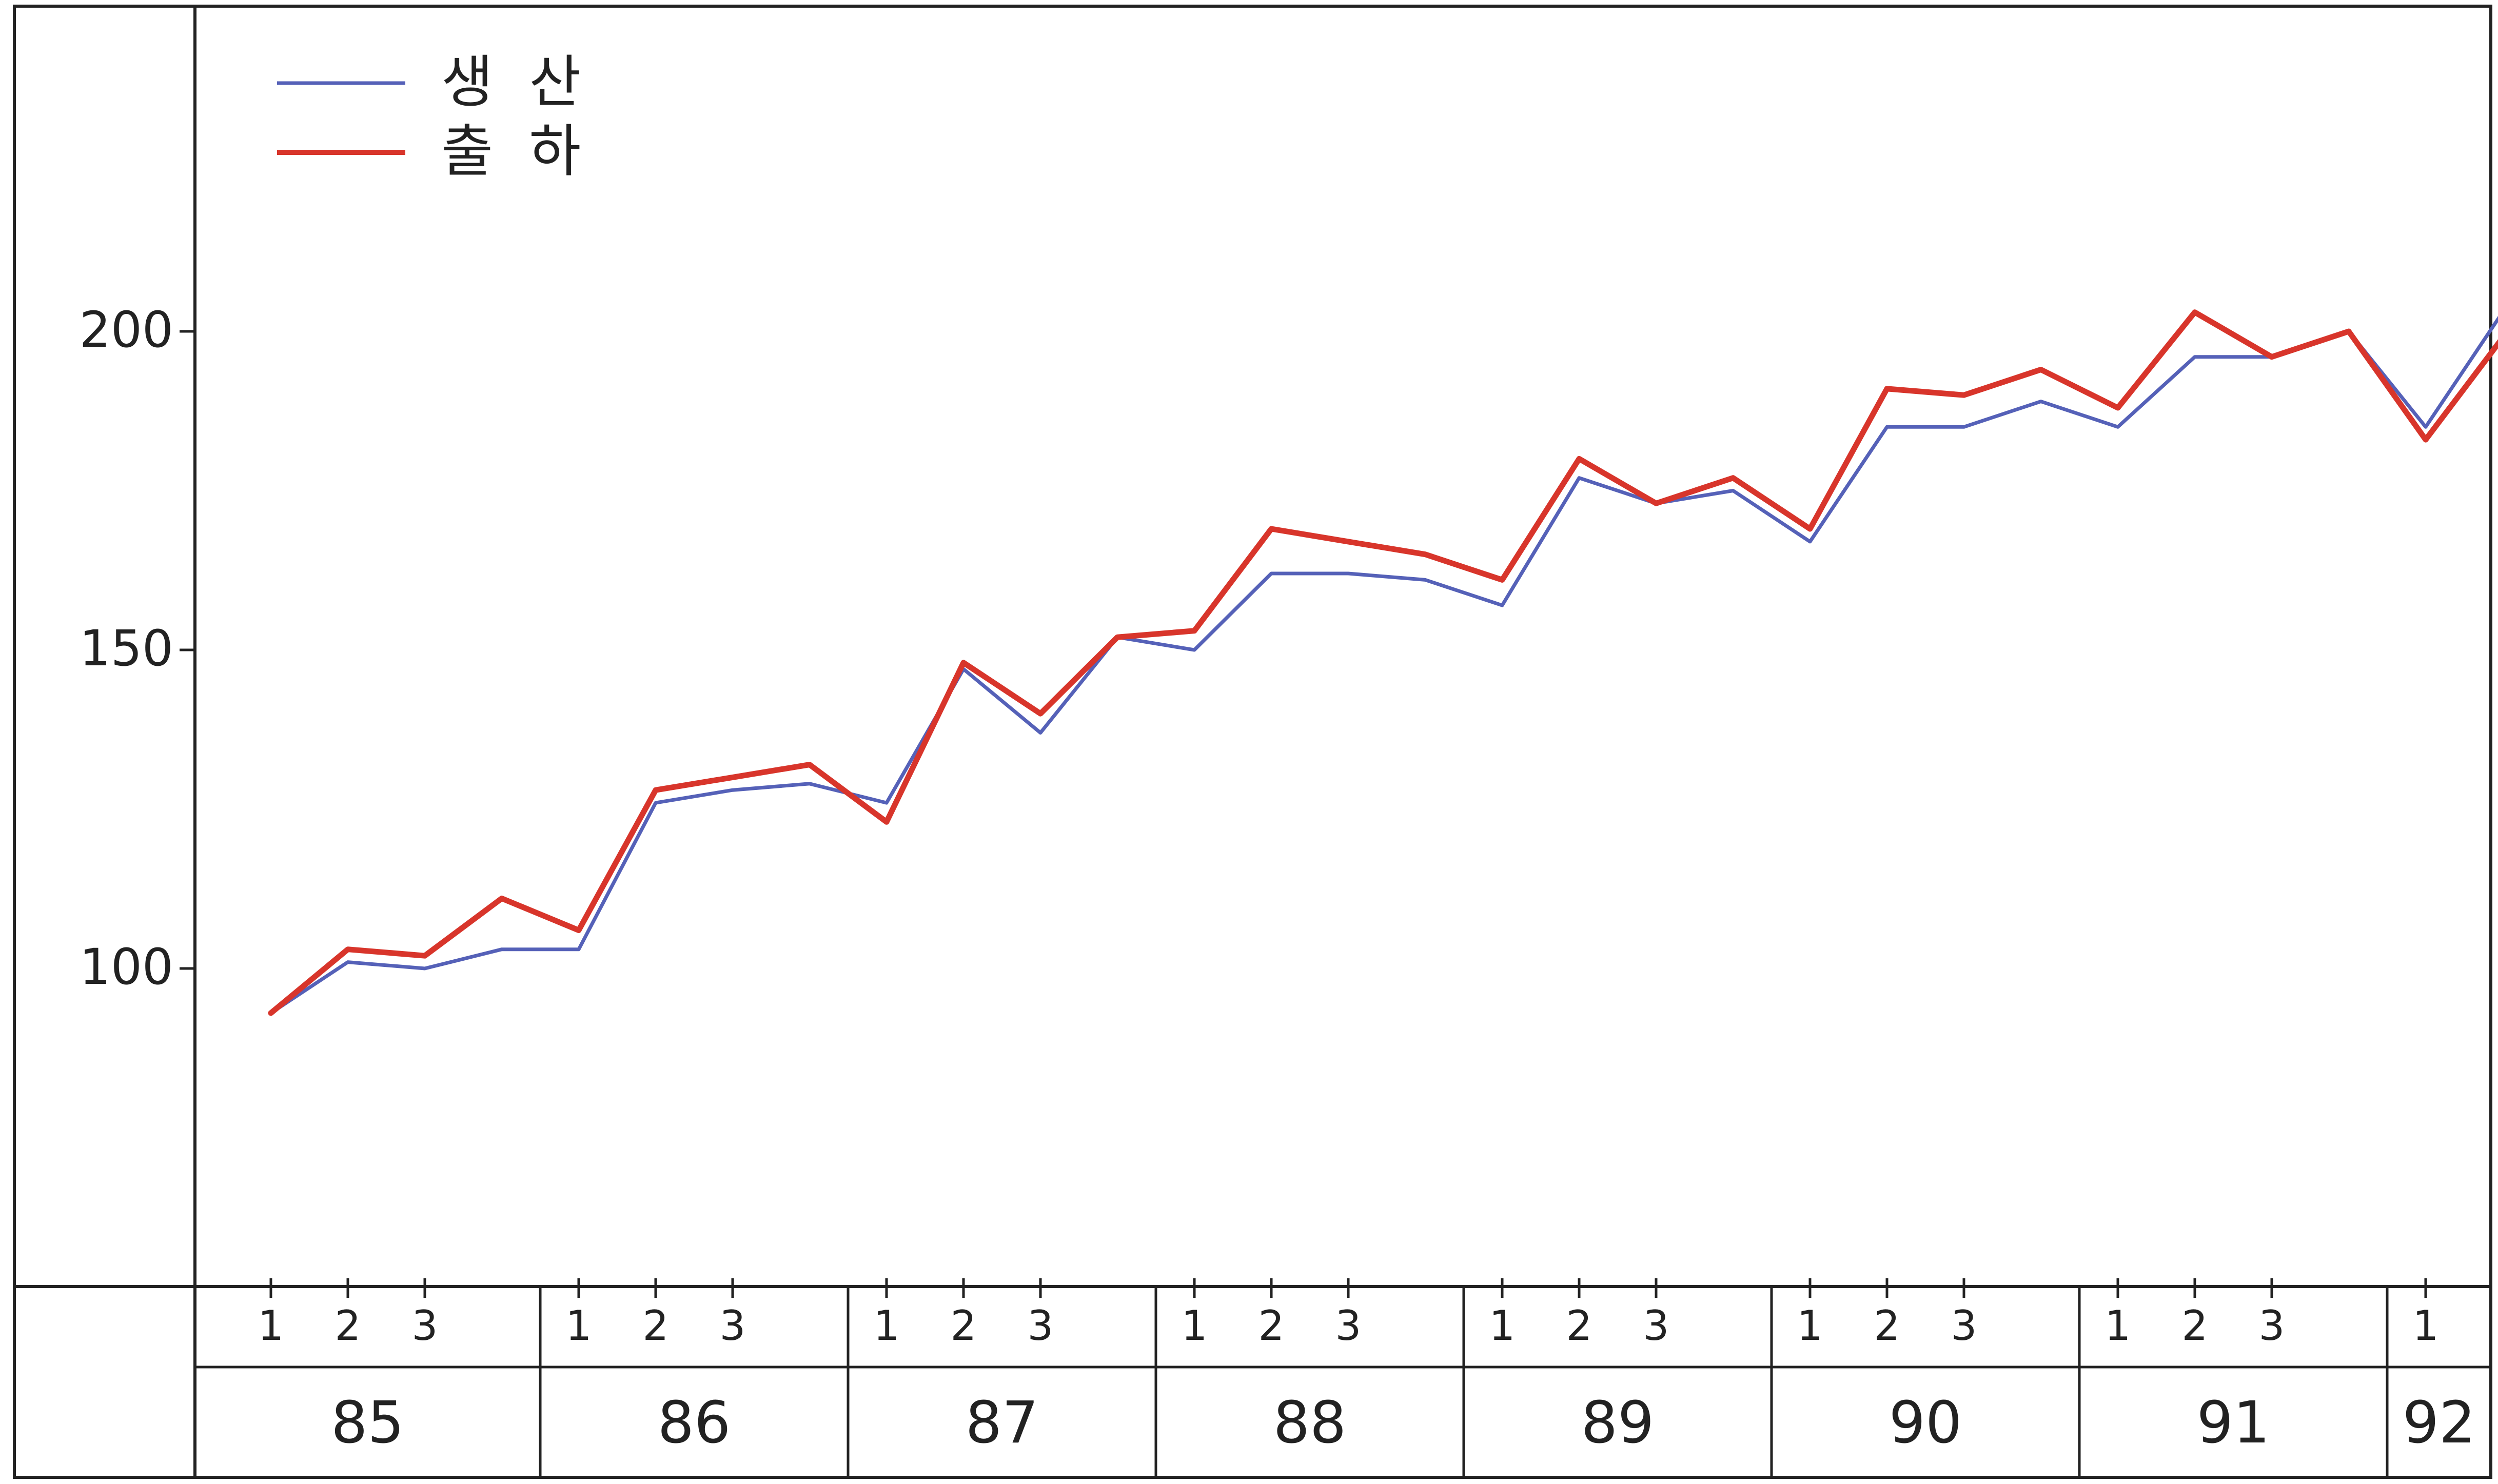 This screenshot has height=1484, width=2498. I want to click on y-tick-label: 150, so click(127, 648).